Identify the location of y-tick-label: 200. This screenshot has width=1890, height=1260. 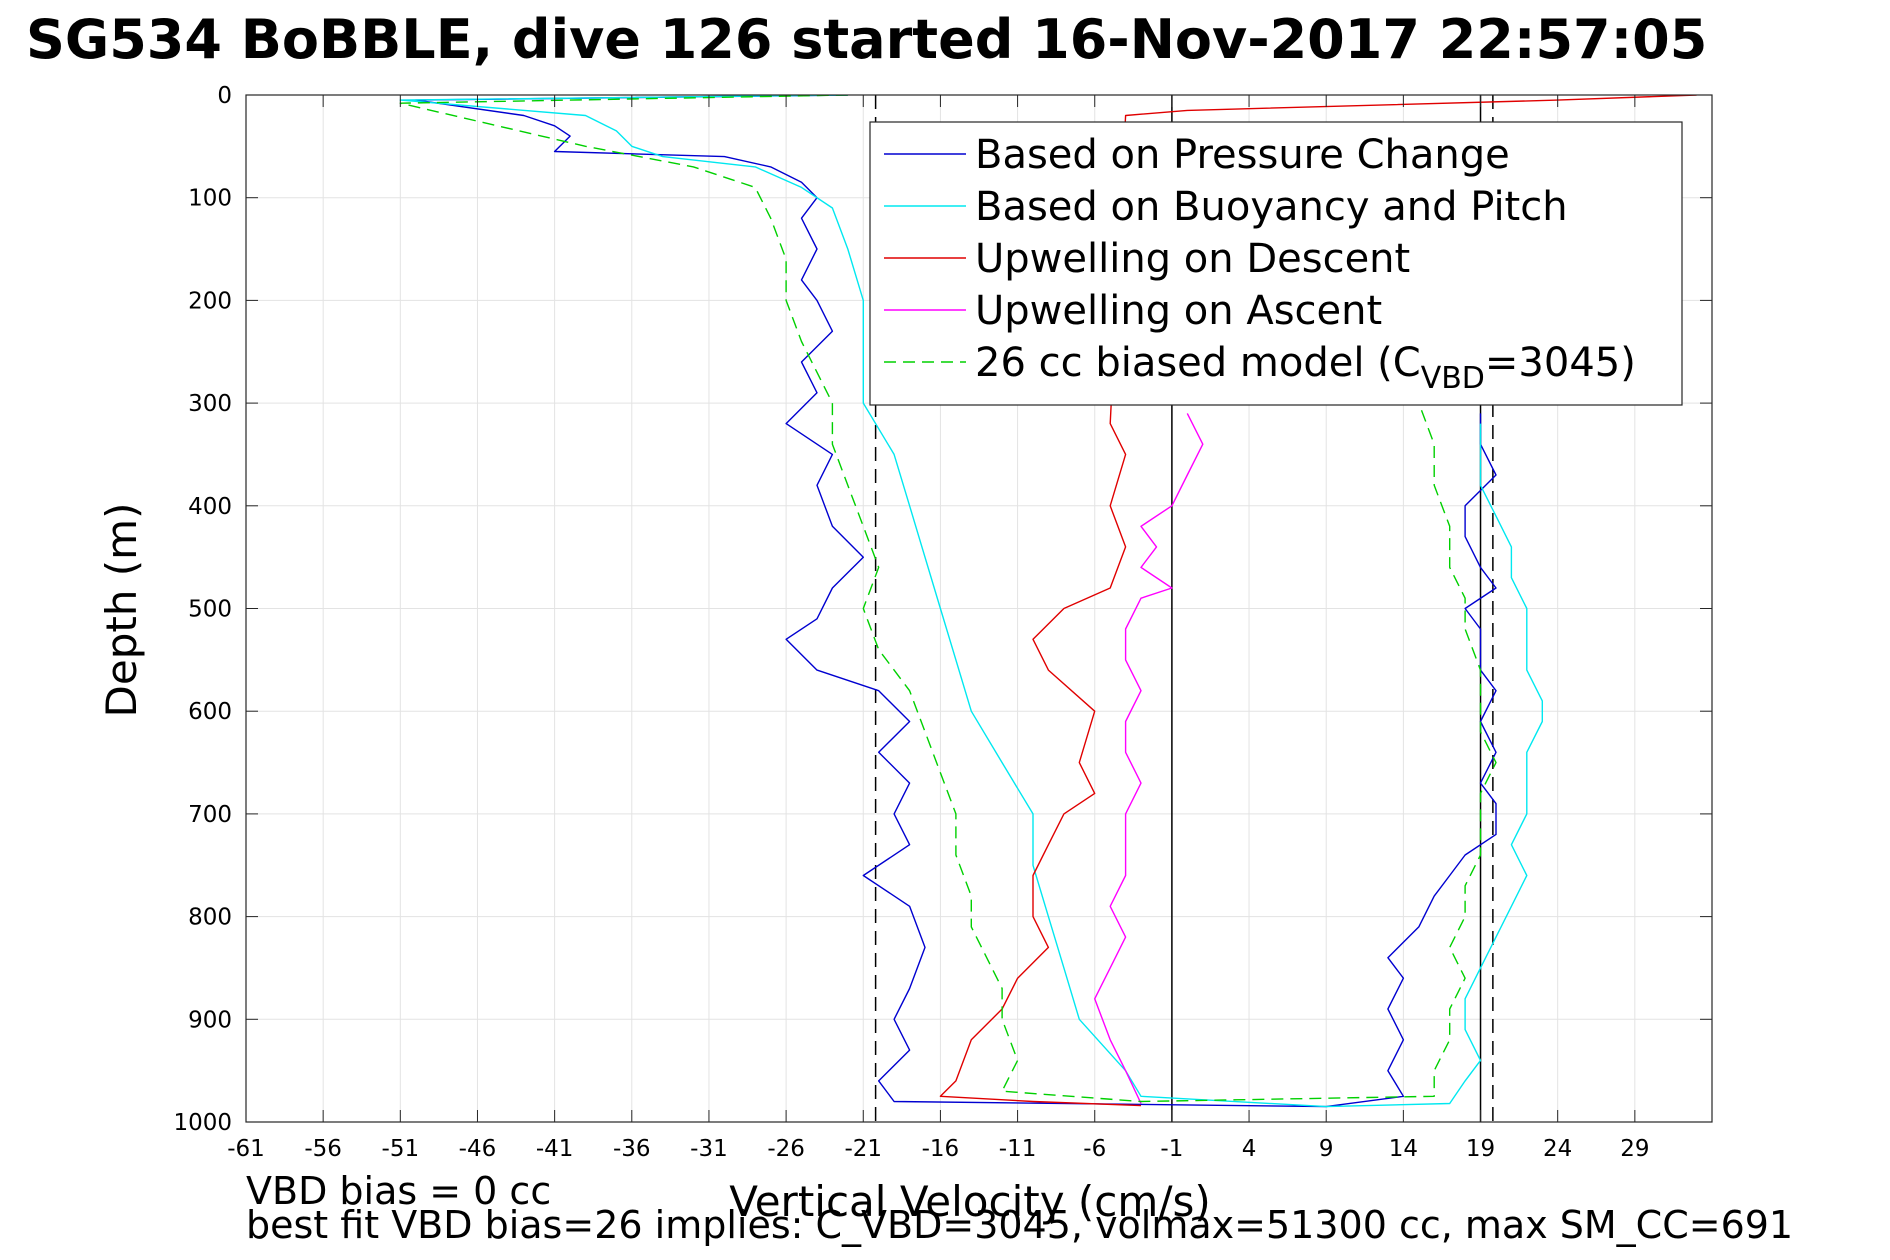
(210, 301).